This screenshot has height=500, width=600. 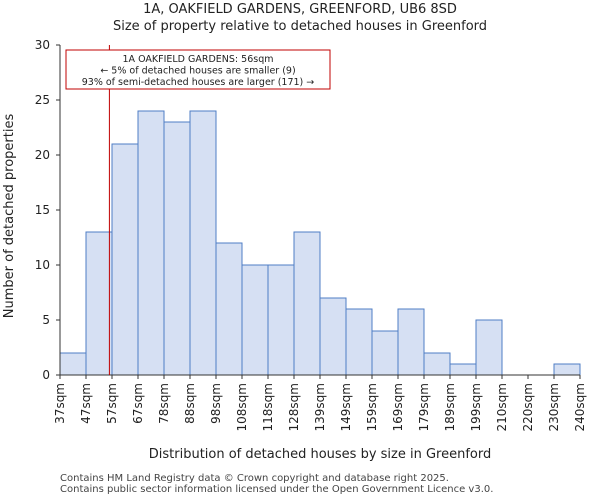 What do you see at coordinates (9, 216) in the screenshot?
I see `y-axis-label: Number of detached properties` at bounding box center [9, 216].